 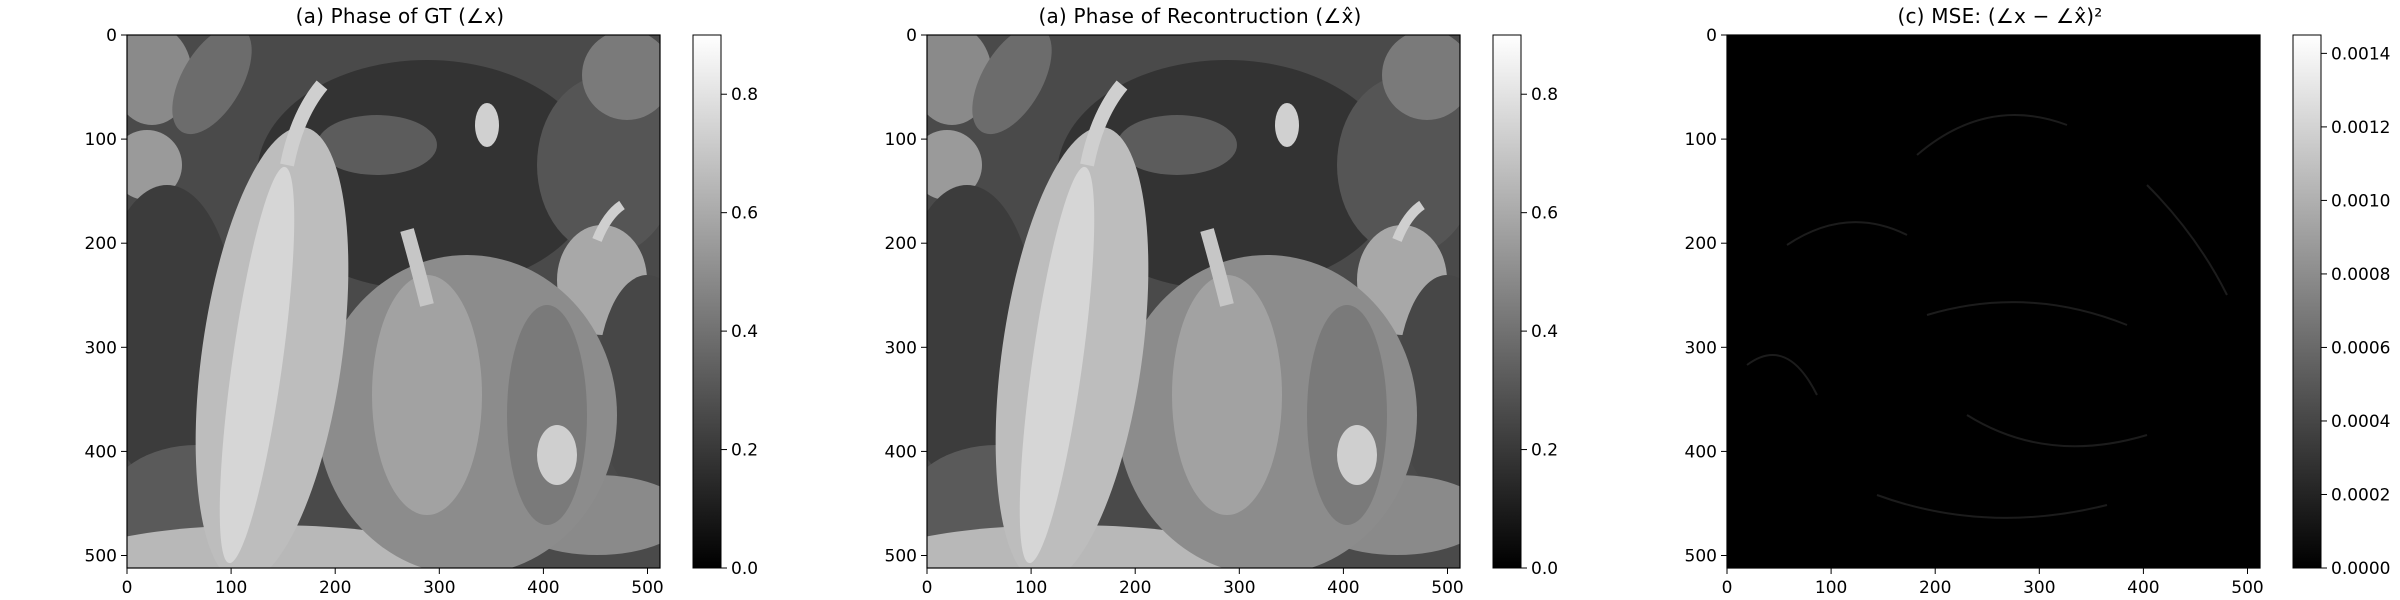 I want to click on colorbar-tick-label: 0.0012, so click(x=2360, y=128).